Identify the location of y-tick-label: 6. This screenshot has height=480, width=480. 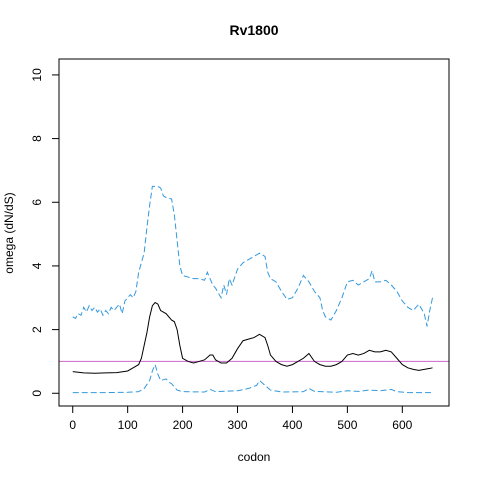
(37, 202).